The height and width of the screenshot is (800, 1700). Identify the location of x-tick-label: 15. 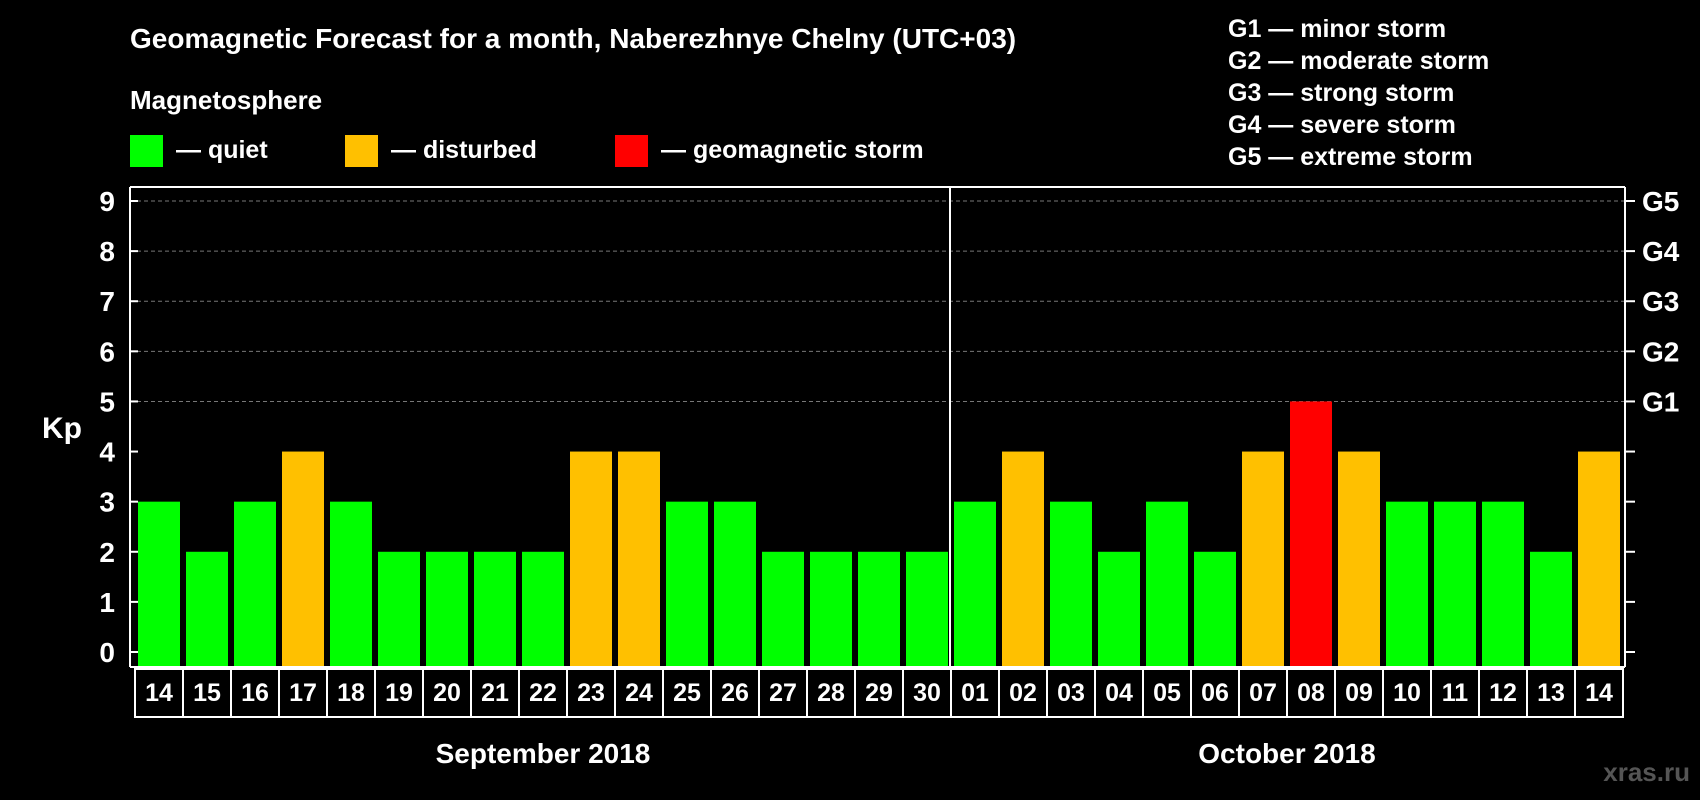
(207, 693).